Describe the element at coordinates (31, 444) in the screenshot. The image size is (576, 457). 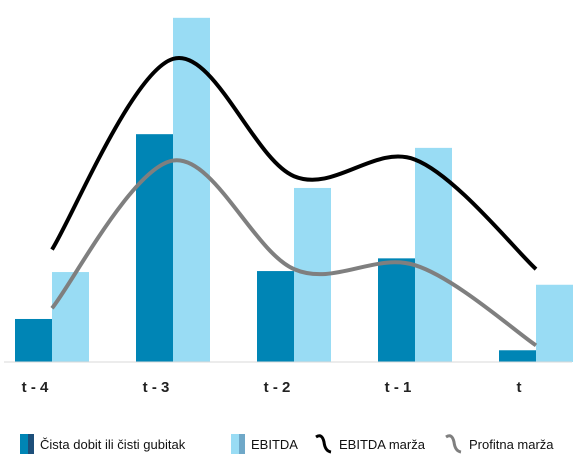
I see `legend-swatch-0-edge` at that location.